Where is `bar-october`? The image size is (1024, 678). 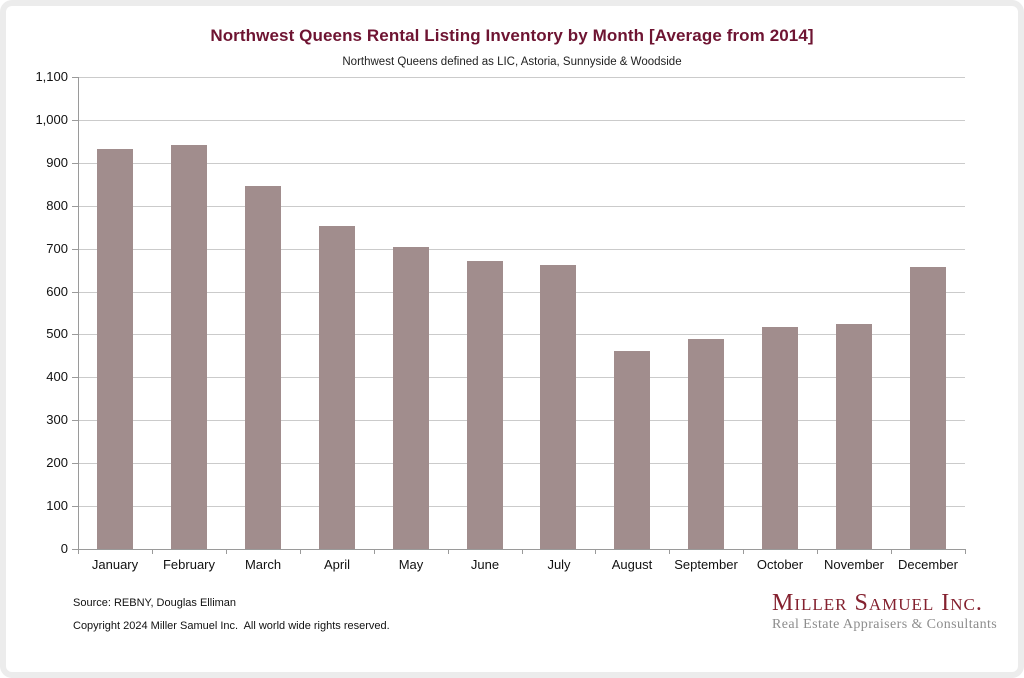
bar-october is located at coordinates (780, 438).